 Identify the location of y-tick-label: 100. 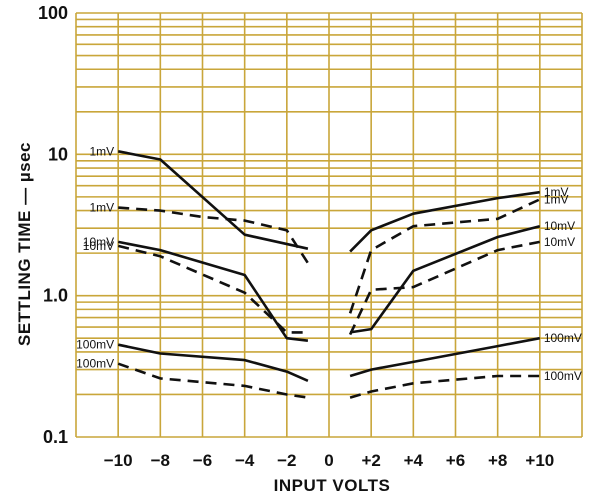
(53, 13).